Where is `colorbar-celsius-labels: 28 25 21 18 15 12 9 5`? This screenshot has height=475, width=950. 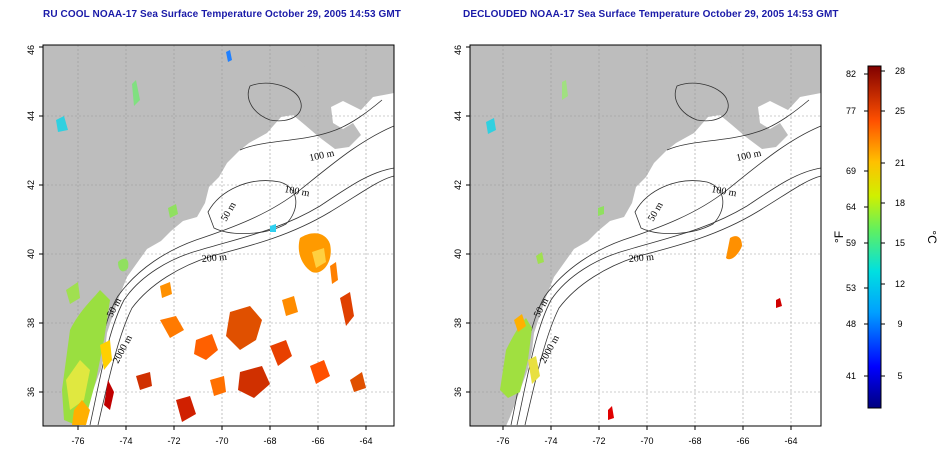 colorbar-celsius-labels: 28 25 21 18 15 12 9 5 is located at coordinates (900, 223).